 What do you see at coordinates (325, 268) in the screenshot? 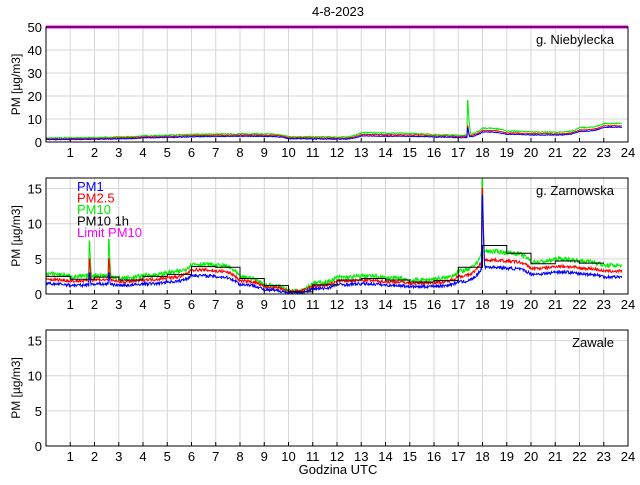
I see `series-pm10-1h-line` at bounding box center [325, 268].